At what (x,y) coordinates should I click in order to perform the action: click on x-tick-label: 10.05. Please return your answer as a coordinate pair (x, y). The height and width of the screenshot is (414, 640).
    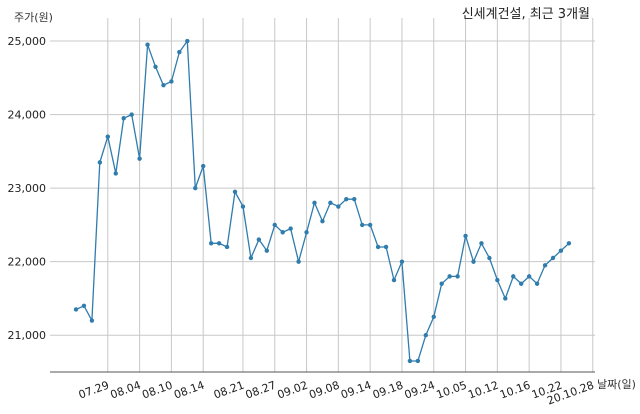
    Looking at the image, I should click on (452, 390).